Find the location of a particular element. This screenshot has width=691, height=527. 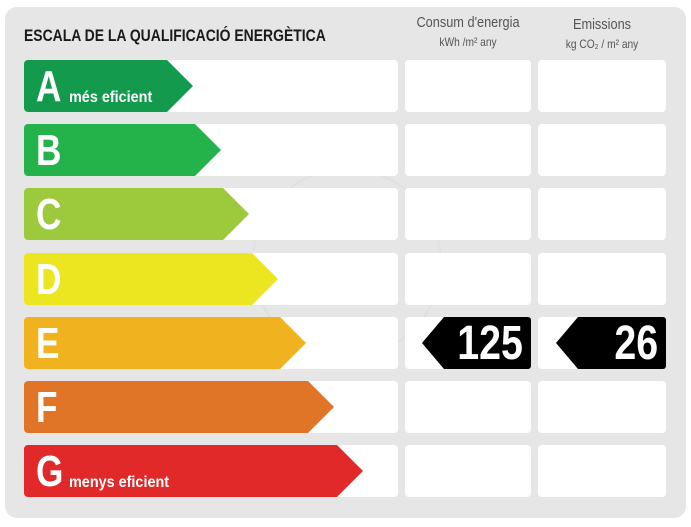

emissions-value: 26 is located at coordinates (636, 343).